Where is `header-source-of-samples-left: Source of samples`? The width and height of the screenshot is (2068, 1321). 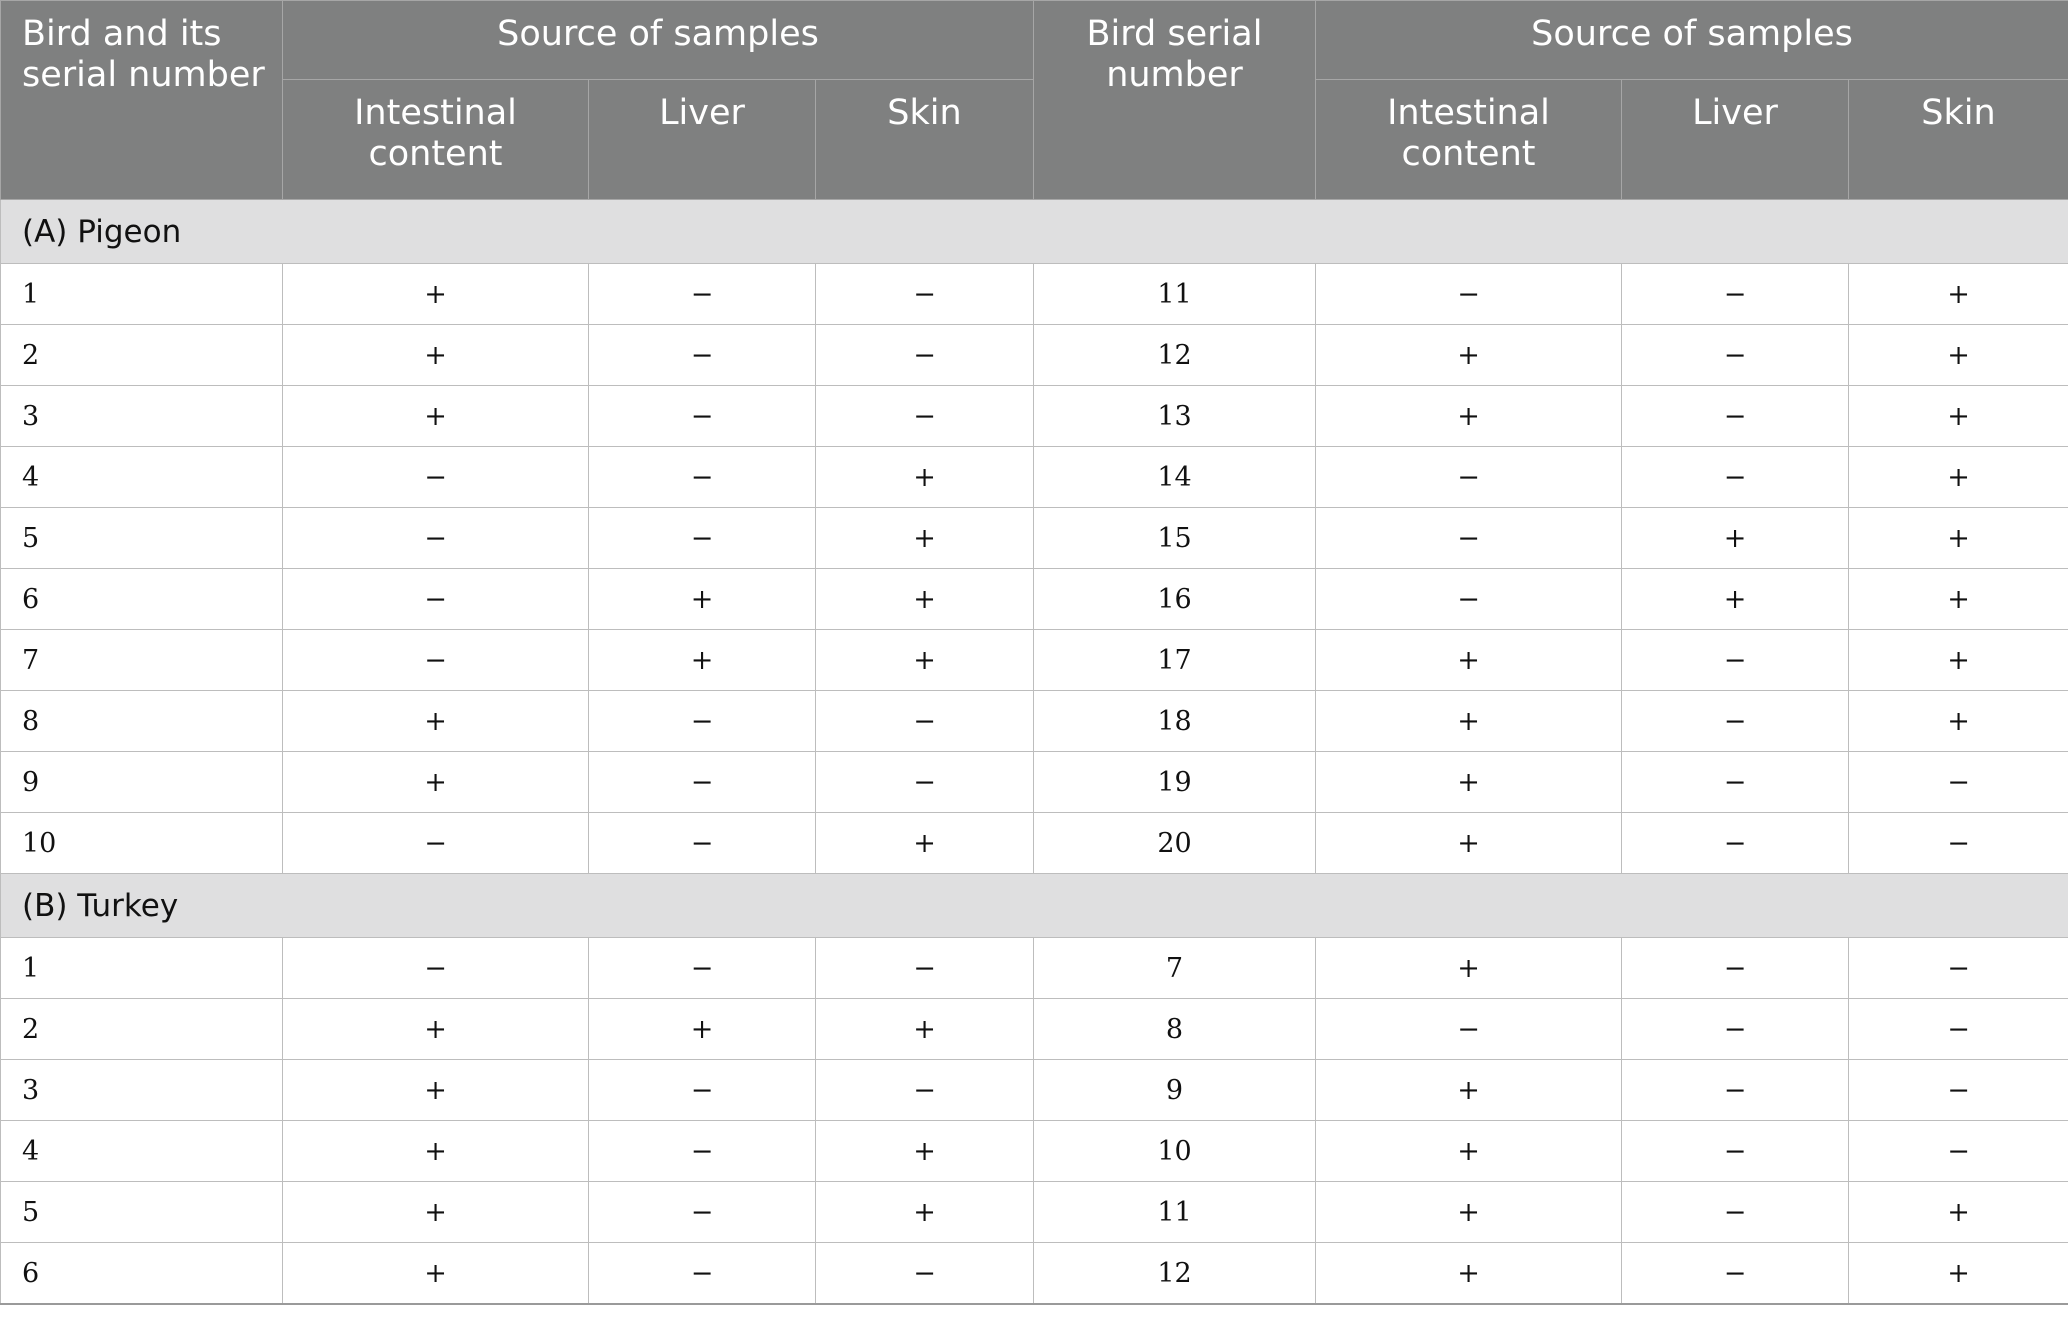 header-source-of-samples-left: Source of samples is located at coordinates (658, 40).